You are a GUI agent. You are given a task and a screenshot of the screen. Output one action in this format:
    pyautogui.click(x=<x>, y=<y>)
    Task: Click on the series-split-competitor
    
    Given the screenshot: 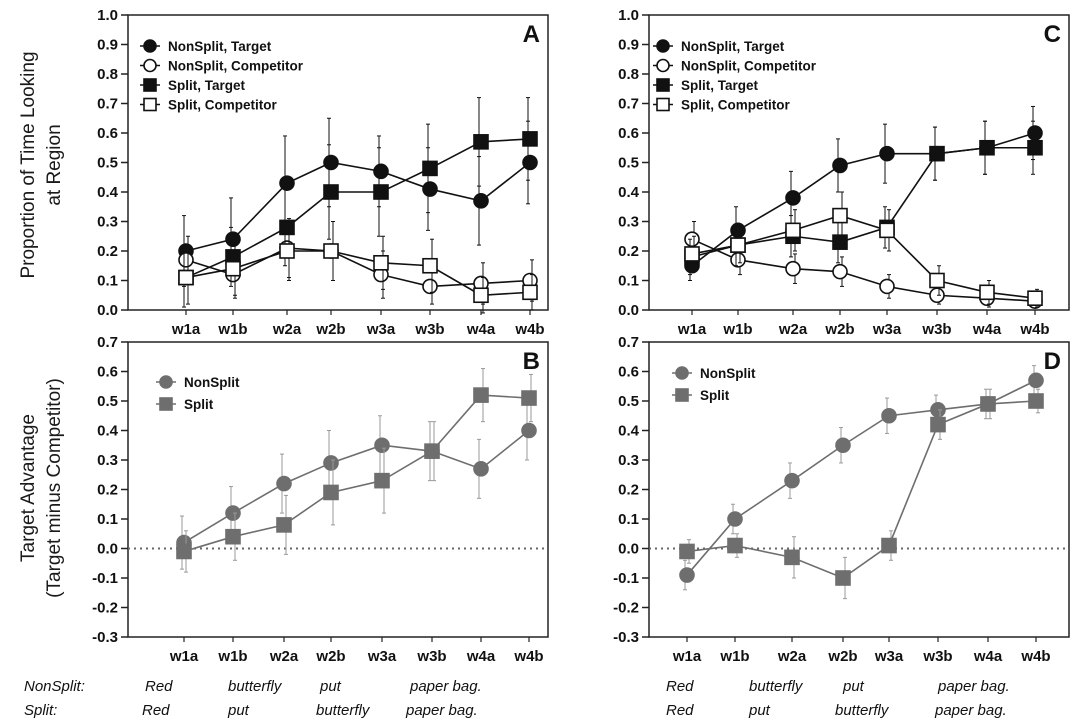 What is the action you would take?
    pyautogui.click(x=863, y=249)
    